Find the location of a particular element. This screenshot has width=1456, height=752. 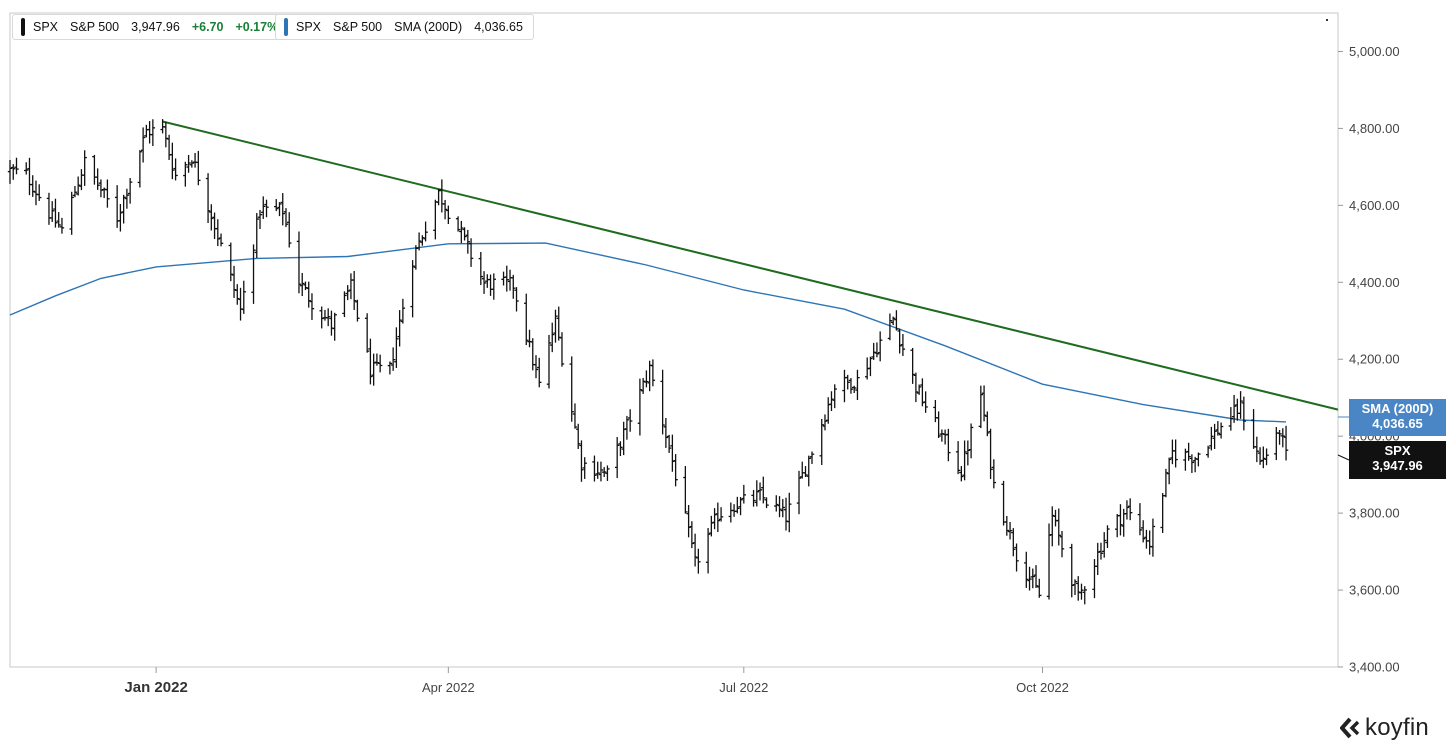

spx-tag-label: SPX is located at coordinates (1397, 450).